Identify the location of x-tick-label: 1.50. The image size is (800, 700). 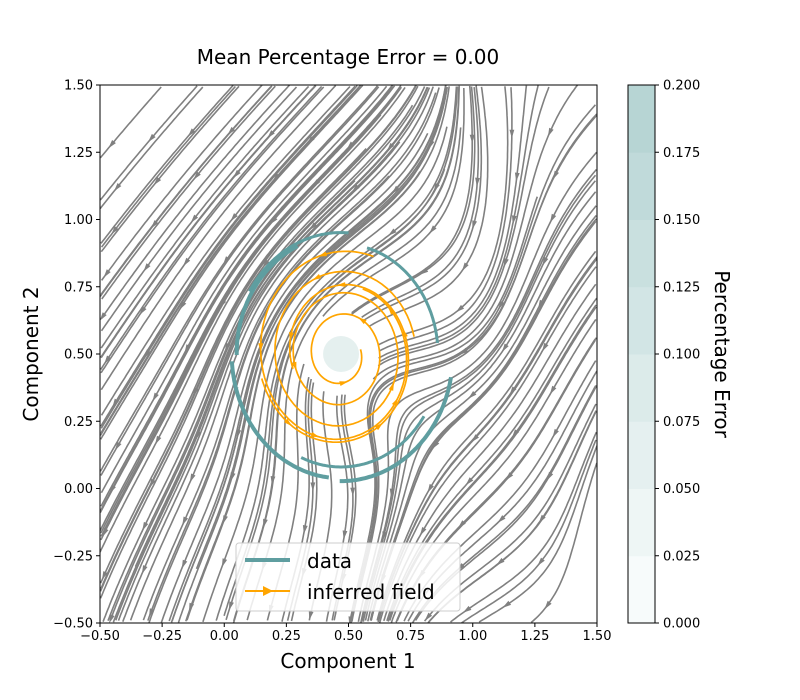
(597, 636).